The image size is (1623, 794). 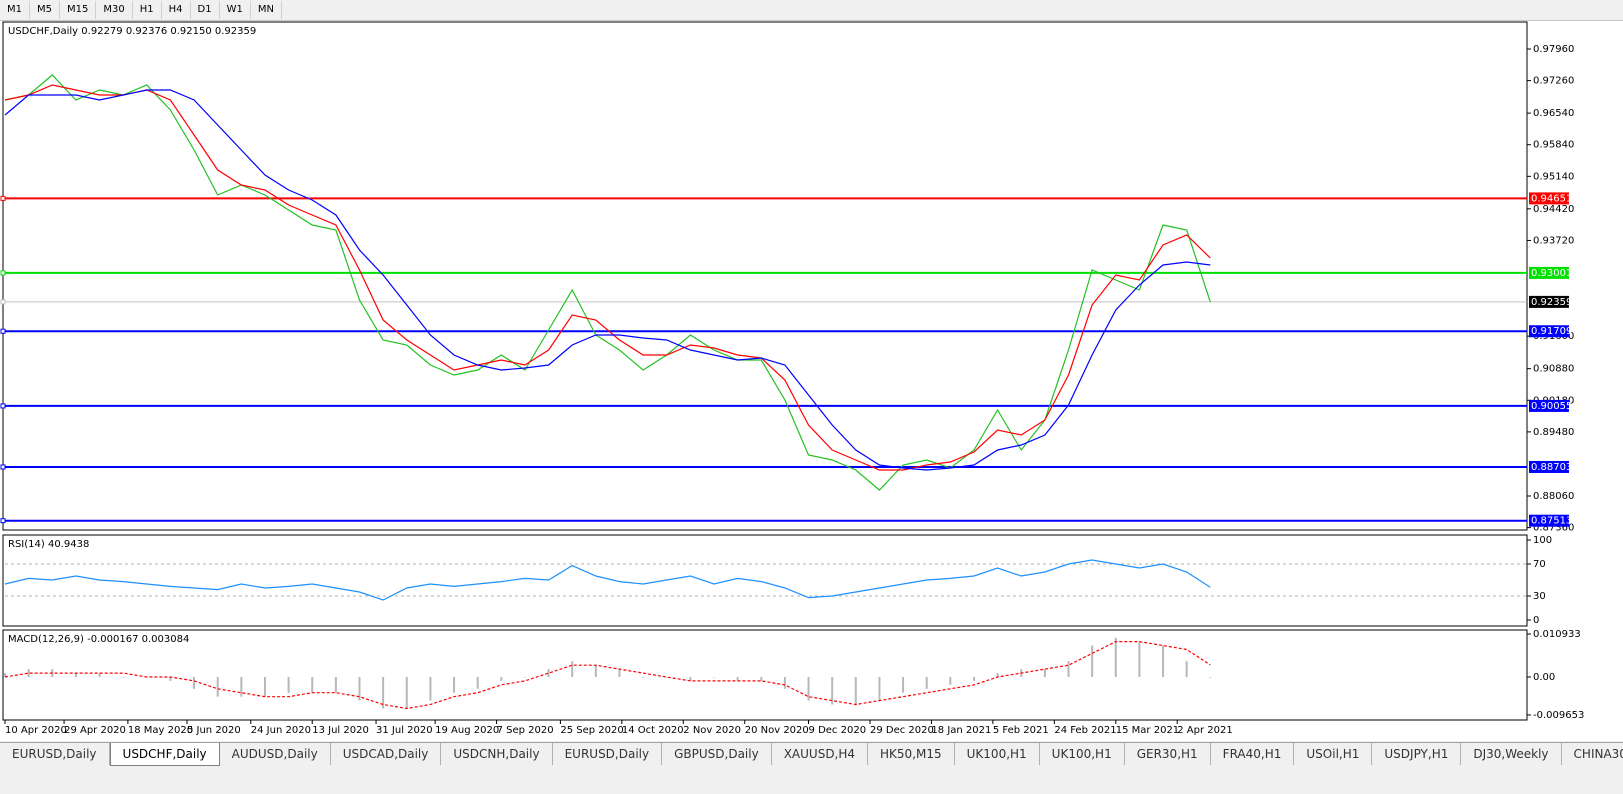 What do you see at coordinates (340, 730) in the screenshot?
I see `x-tick-label: 13 Jul 2020` at bounding box center [340, 730].